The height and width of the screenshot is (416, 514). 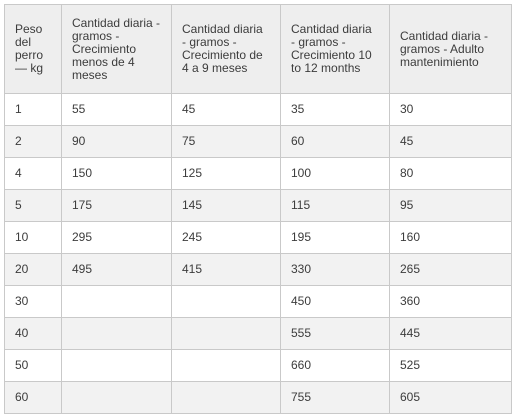 I want to click on table-cell: 450, so click(x=335, y=301).